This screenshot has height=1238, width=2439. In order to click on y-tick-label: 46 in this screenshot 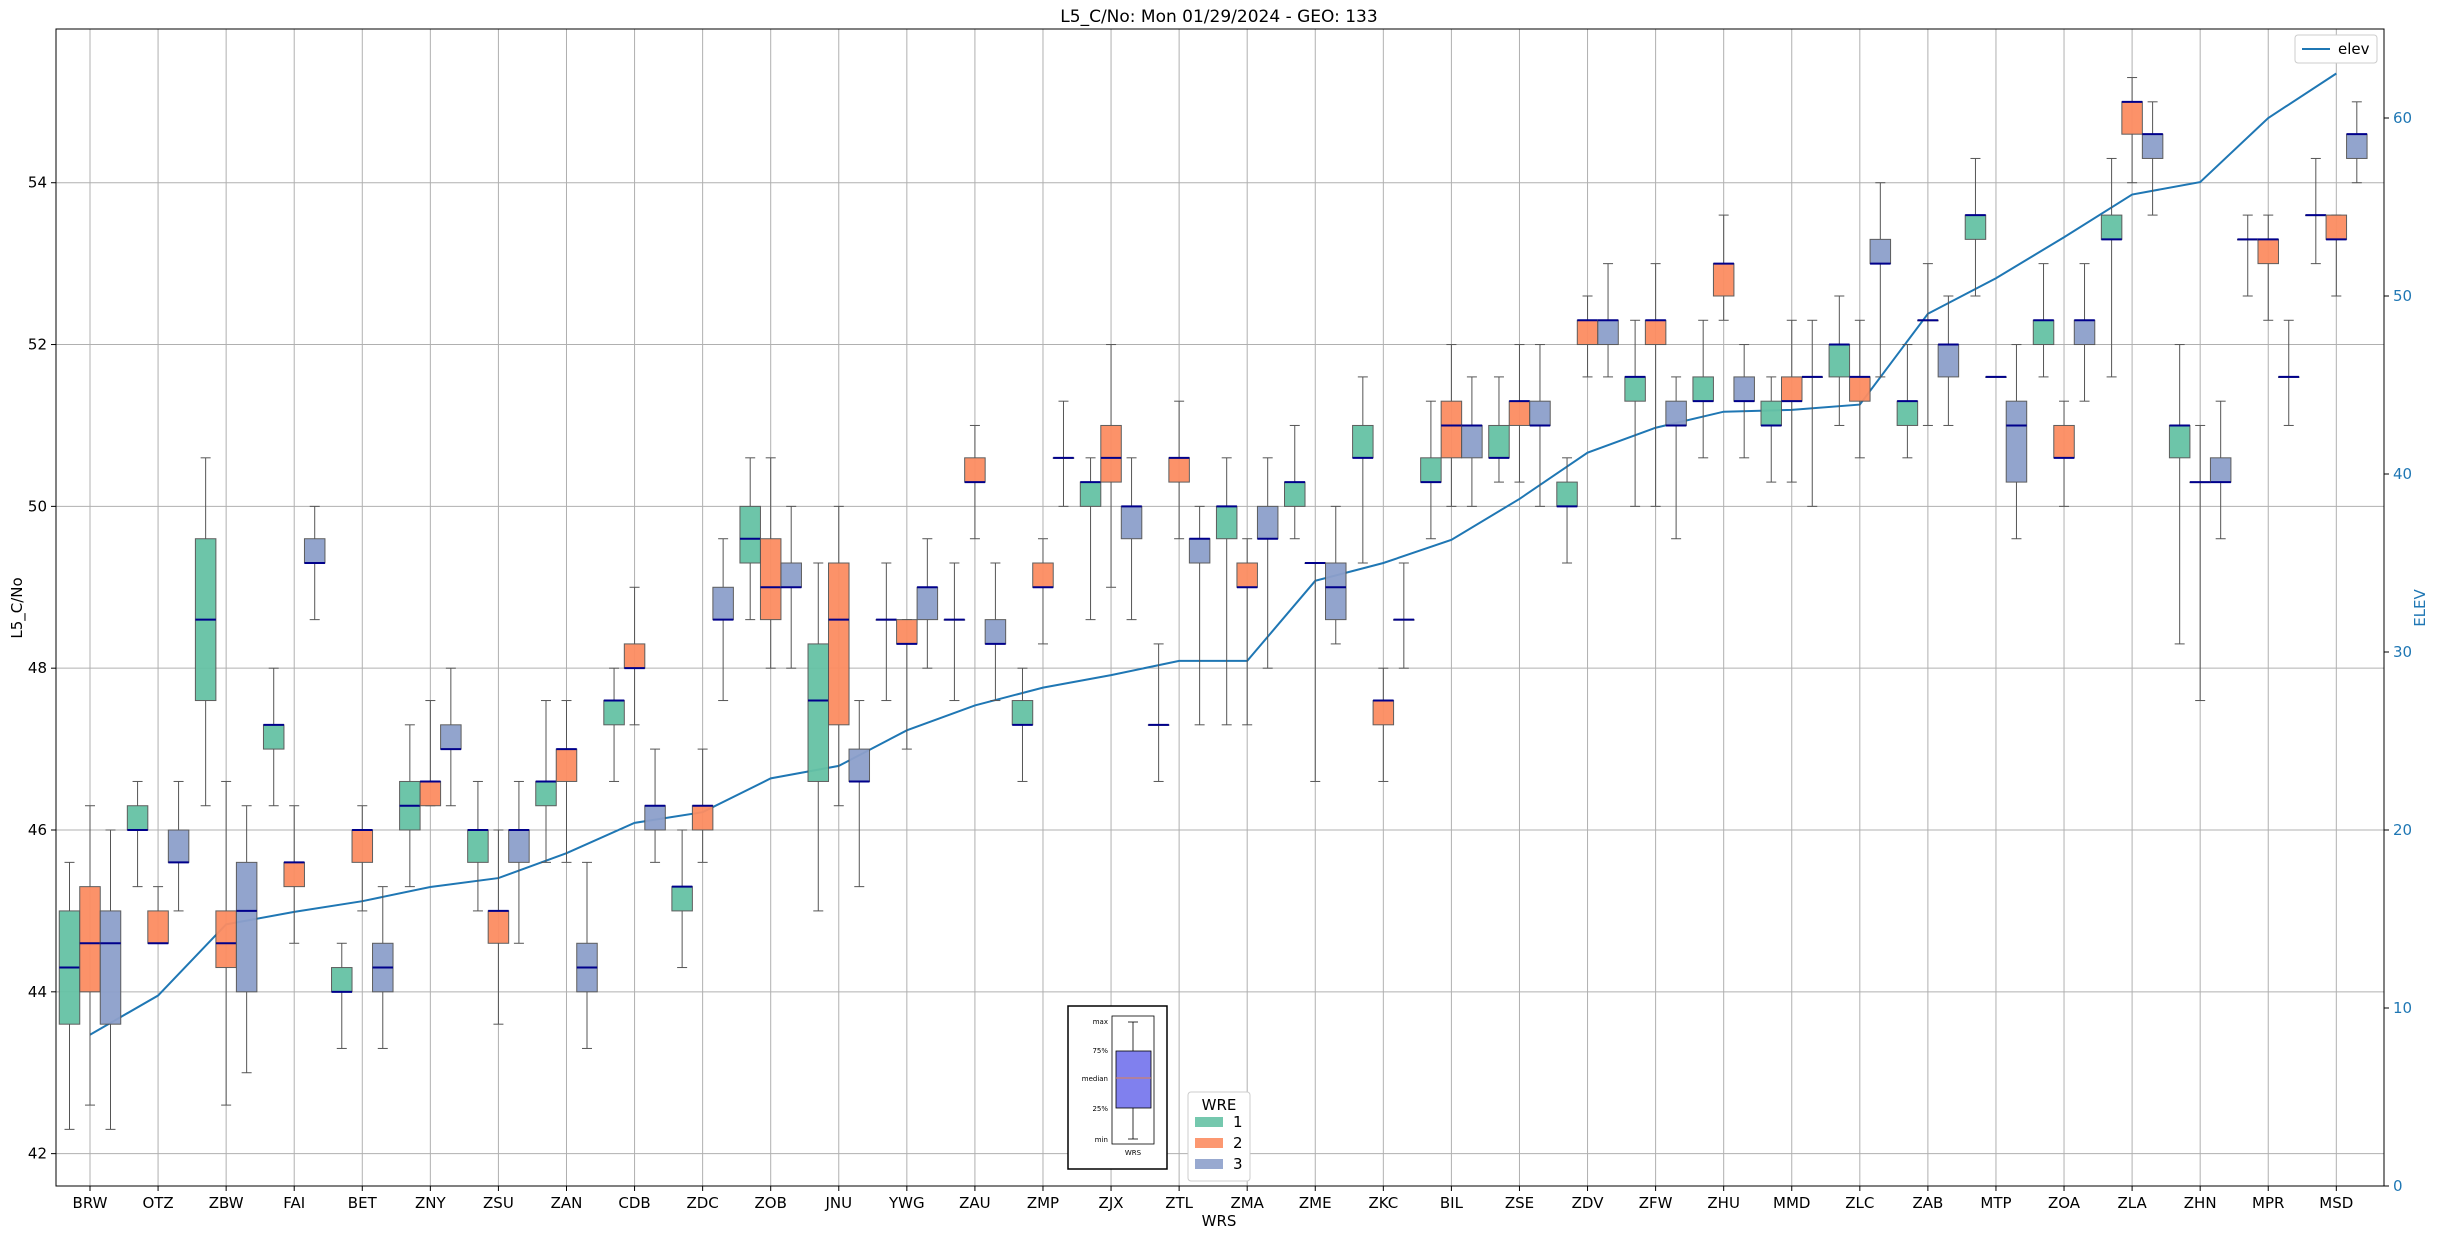, I will do `click(37, 830)`.